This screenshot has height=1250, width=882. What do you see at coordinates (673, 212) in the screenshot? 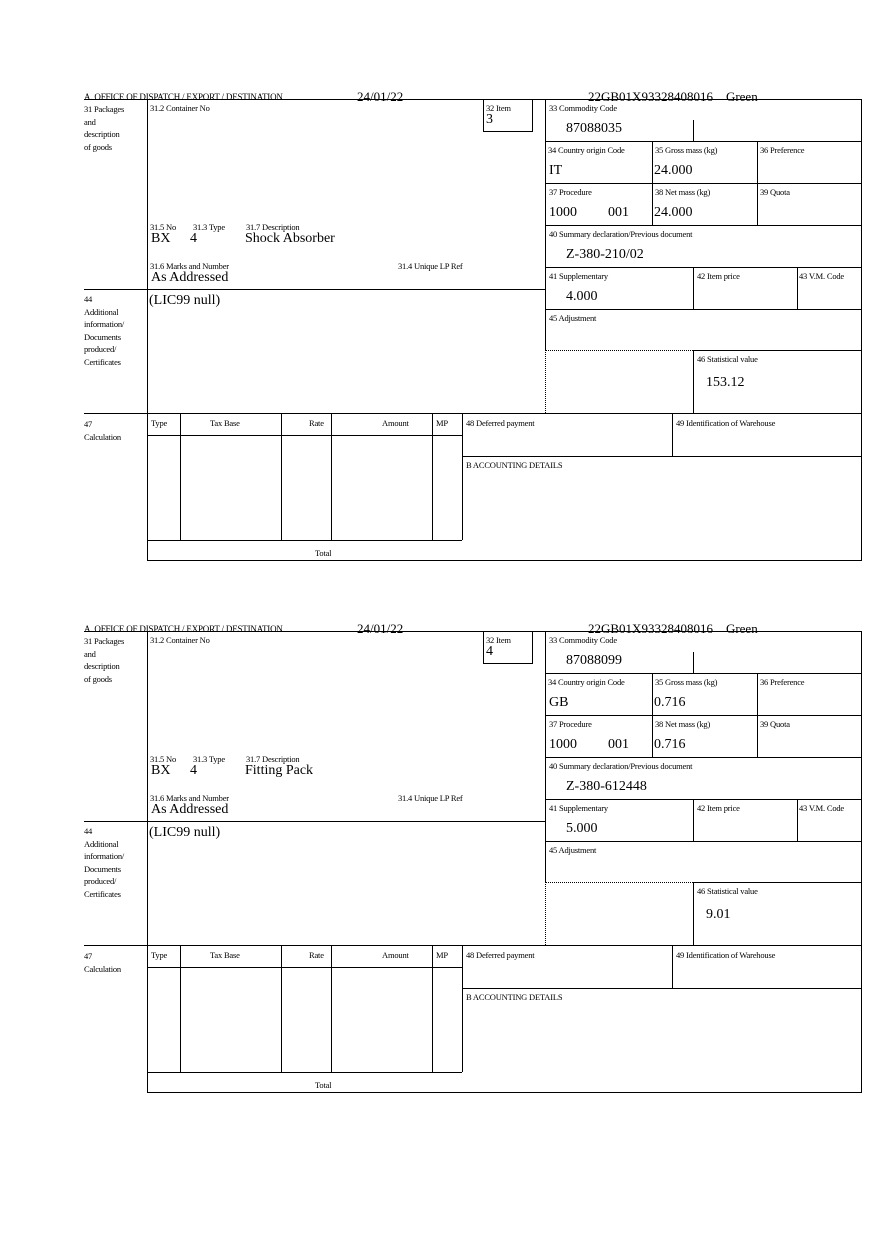
I see `net-mass: 24.000` at bounding box center [673, 212].